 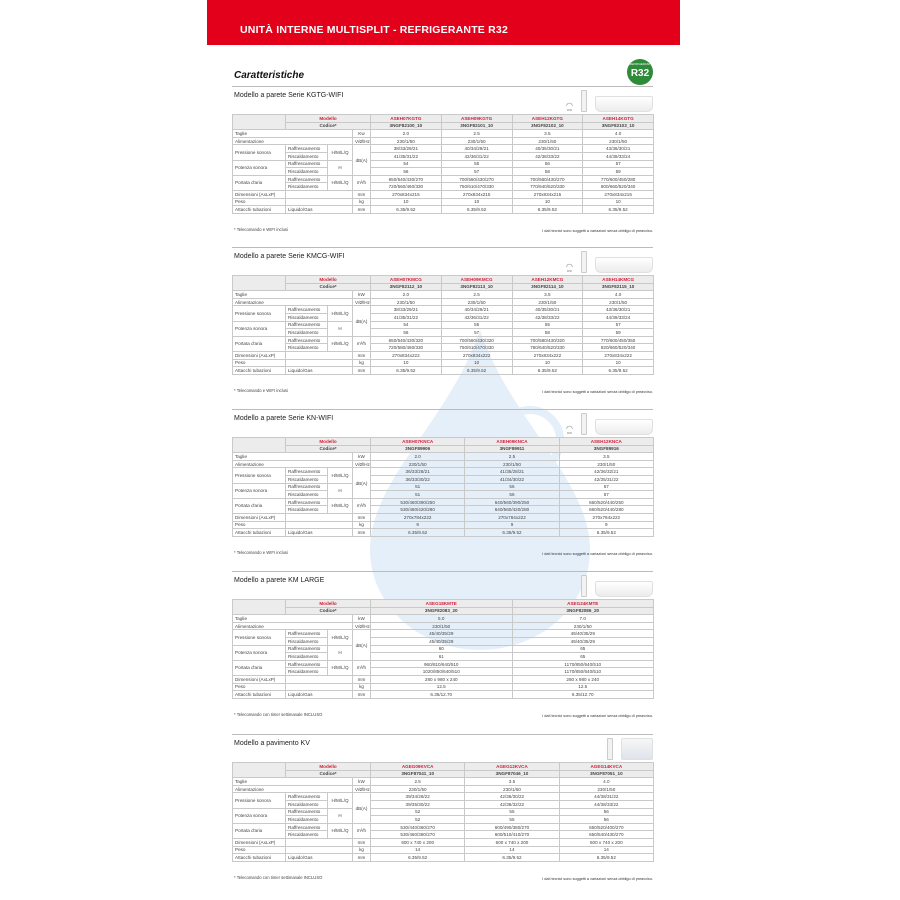 What do you see at coordinates (606, 494) in the screenshot?
I see `cell-pot-heat: 57` at bounding box center [606, 494].